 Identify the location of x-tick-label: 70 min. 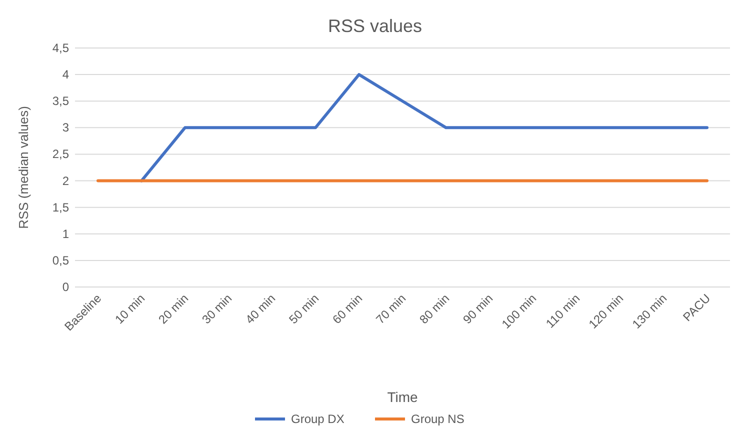
(391, 309).